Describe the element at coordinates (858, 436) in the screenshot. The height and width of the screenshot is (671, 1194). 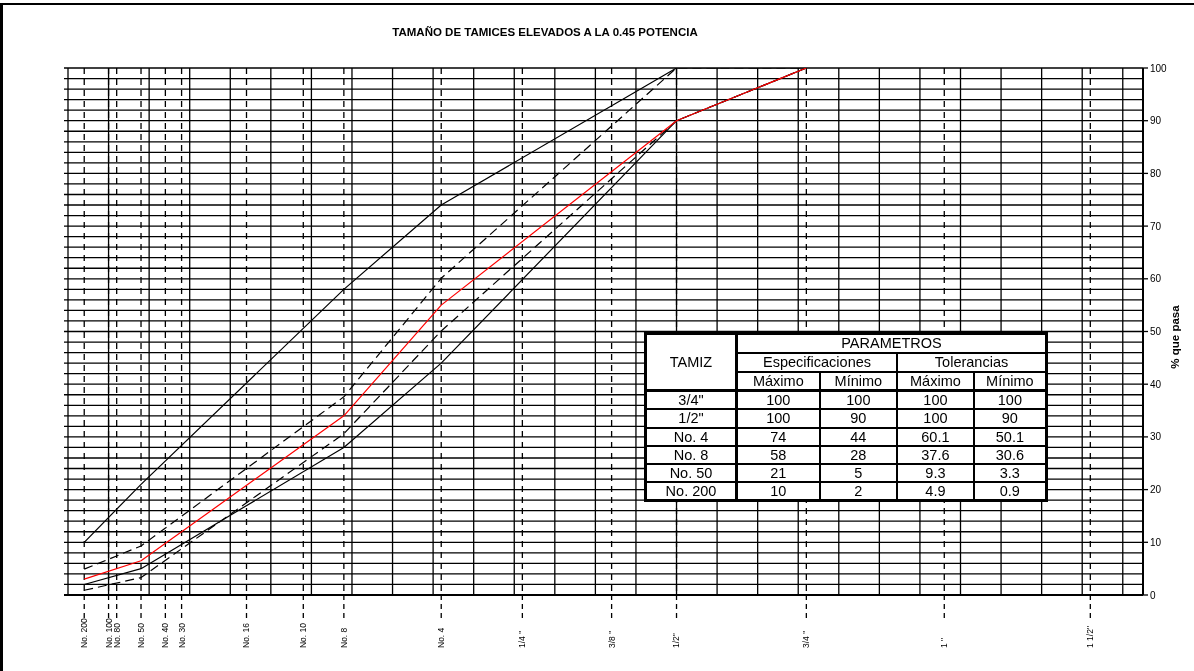
I see `annotation: 44` at that location.